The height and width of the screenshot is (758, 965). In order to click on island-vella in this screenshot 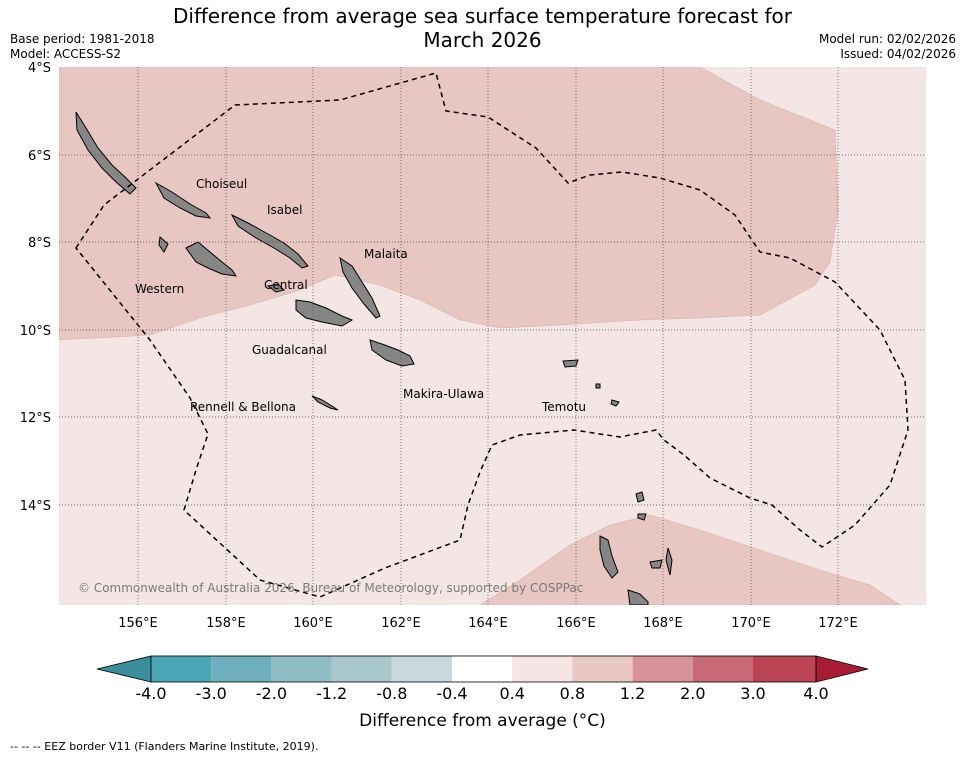, I will do `click(163, 244)`.